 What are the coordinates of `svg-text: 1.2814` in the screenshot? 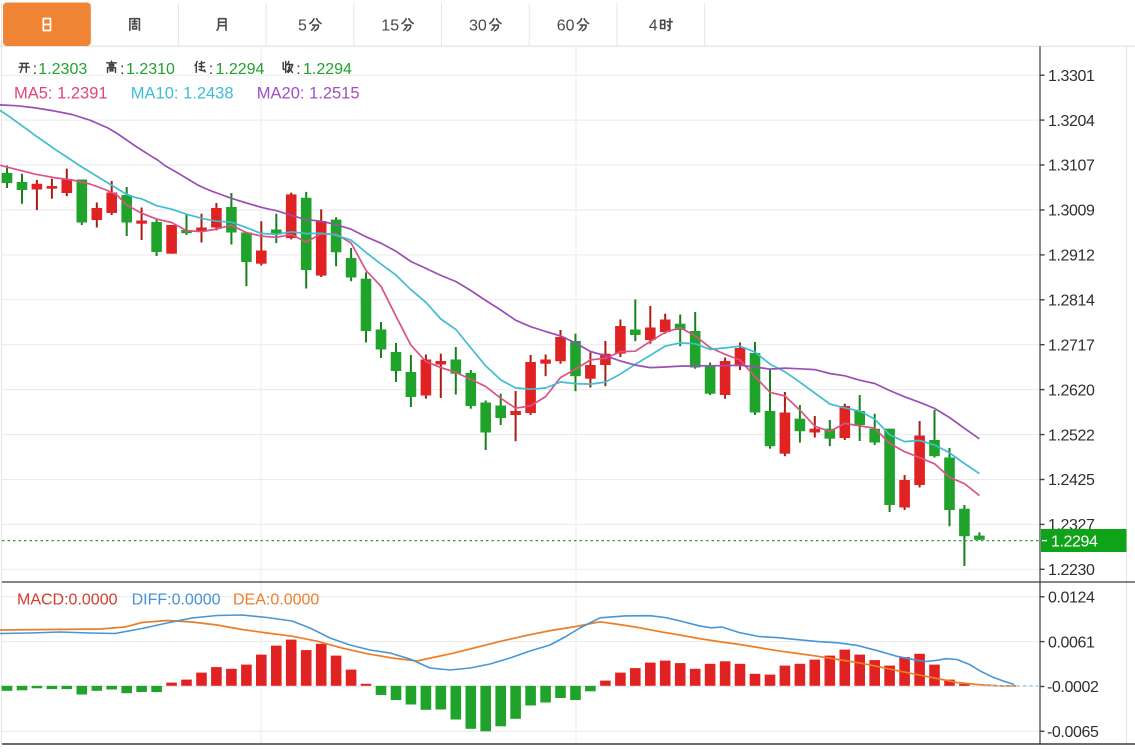 It's located at (1071, 301).